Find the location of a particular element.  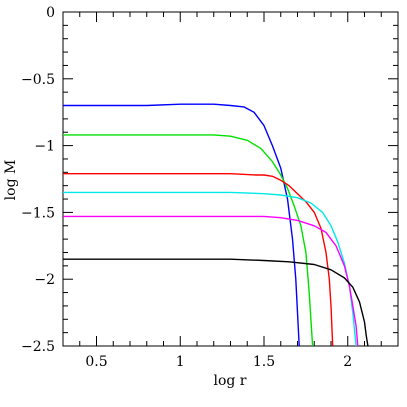

y-tick-label: −2 is located at coordinates (44, 280).